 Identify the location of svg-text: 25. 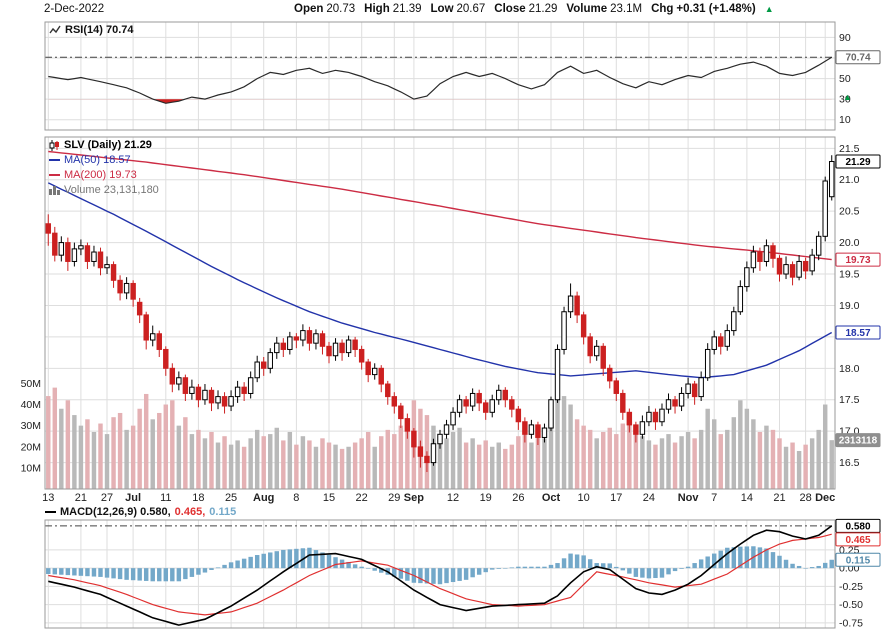
(231, 498).